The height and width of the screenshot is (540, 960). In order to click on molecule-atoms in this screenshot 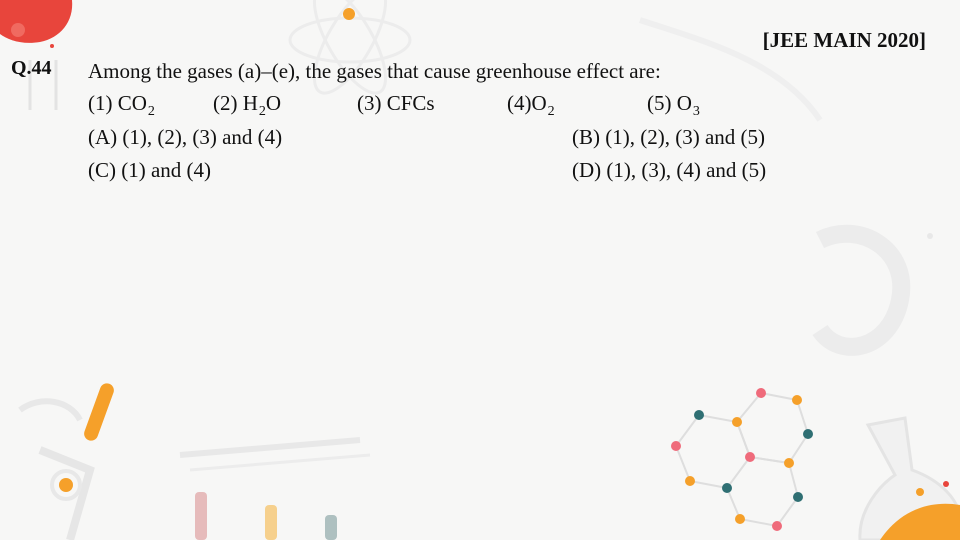, I will do `click(742, 459)`.